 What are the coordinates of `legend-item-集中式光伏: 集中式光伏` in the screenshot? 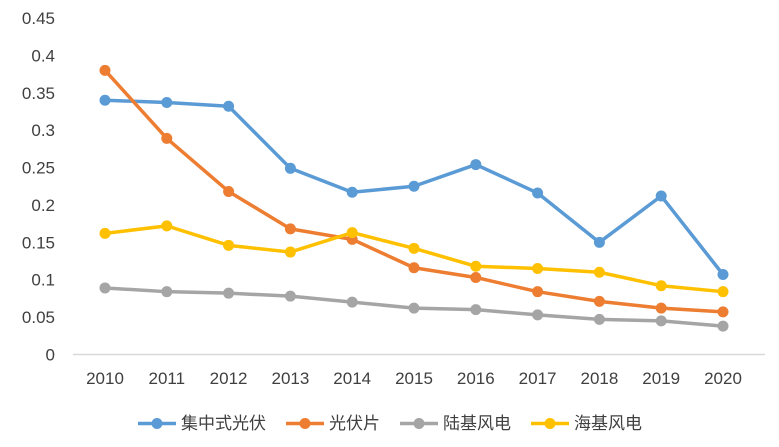 It's located at (201, 423).